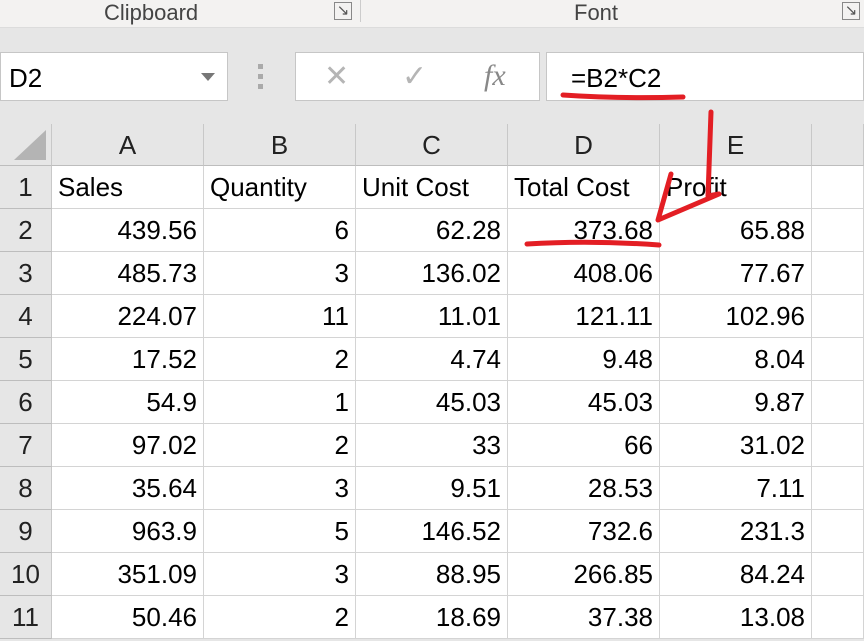  What do you see at coordinates (432, 230) in the screenshot?
I see `cell-C2: 62.28` at bounding box center [432, 230].